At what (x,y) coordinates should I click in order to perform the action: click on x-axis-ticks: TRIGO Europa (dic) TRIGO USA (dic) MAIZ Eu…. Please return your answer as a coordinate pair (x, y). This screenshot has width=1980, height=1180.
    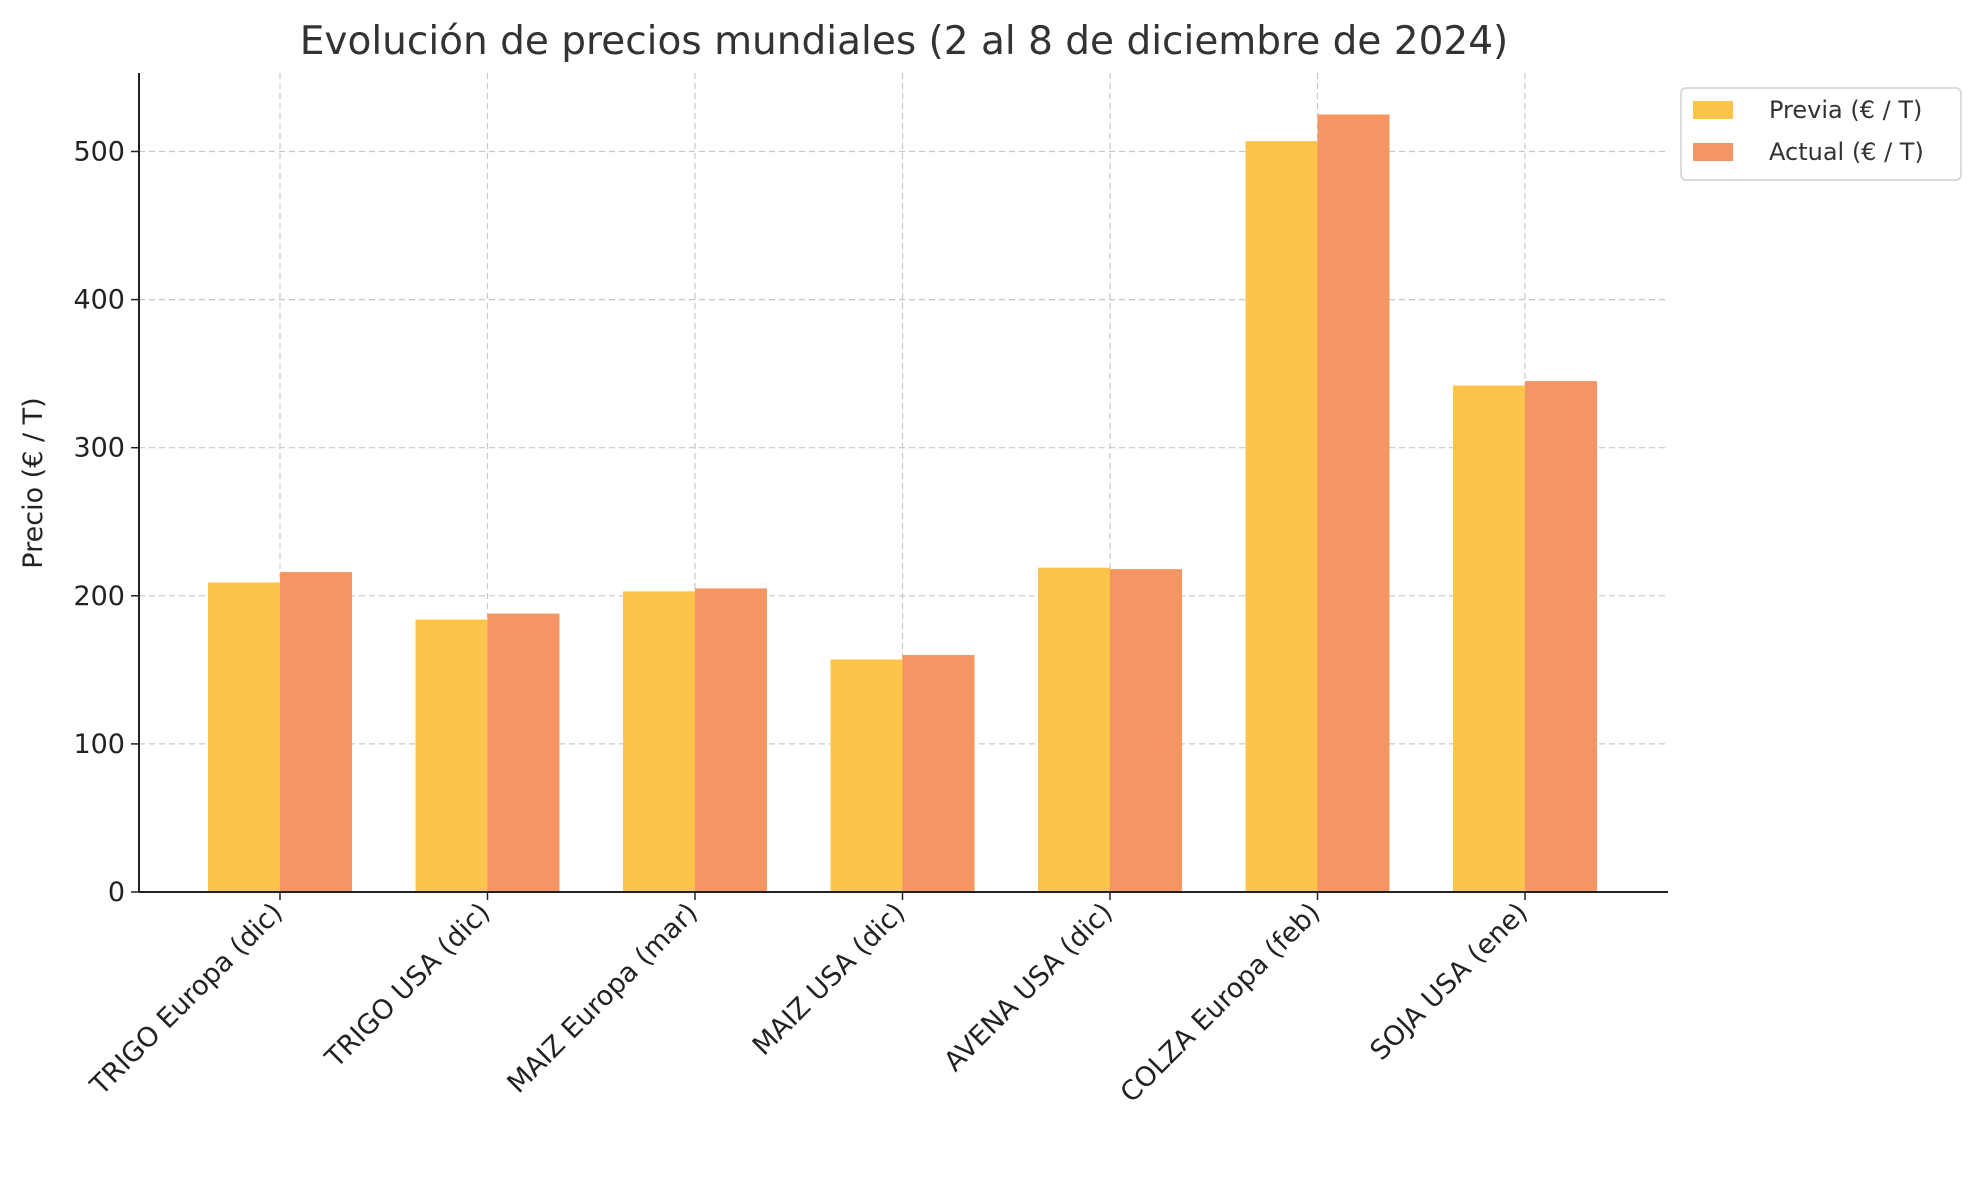
    Looking at the image, I should click on (809, 1000).